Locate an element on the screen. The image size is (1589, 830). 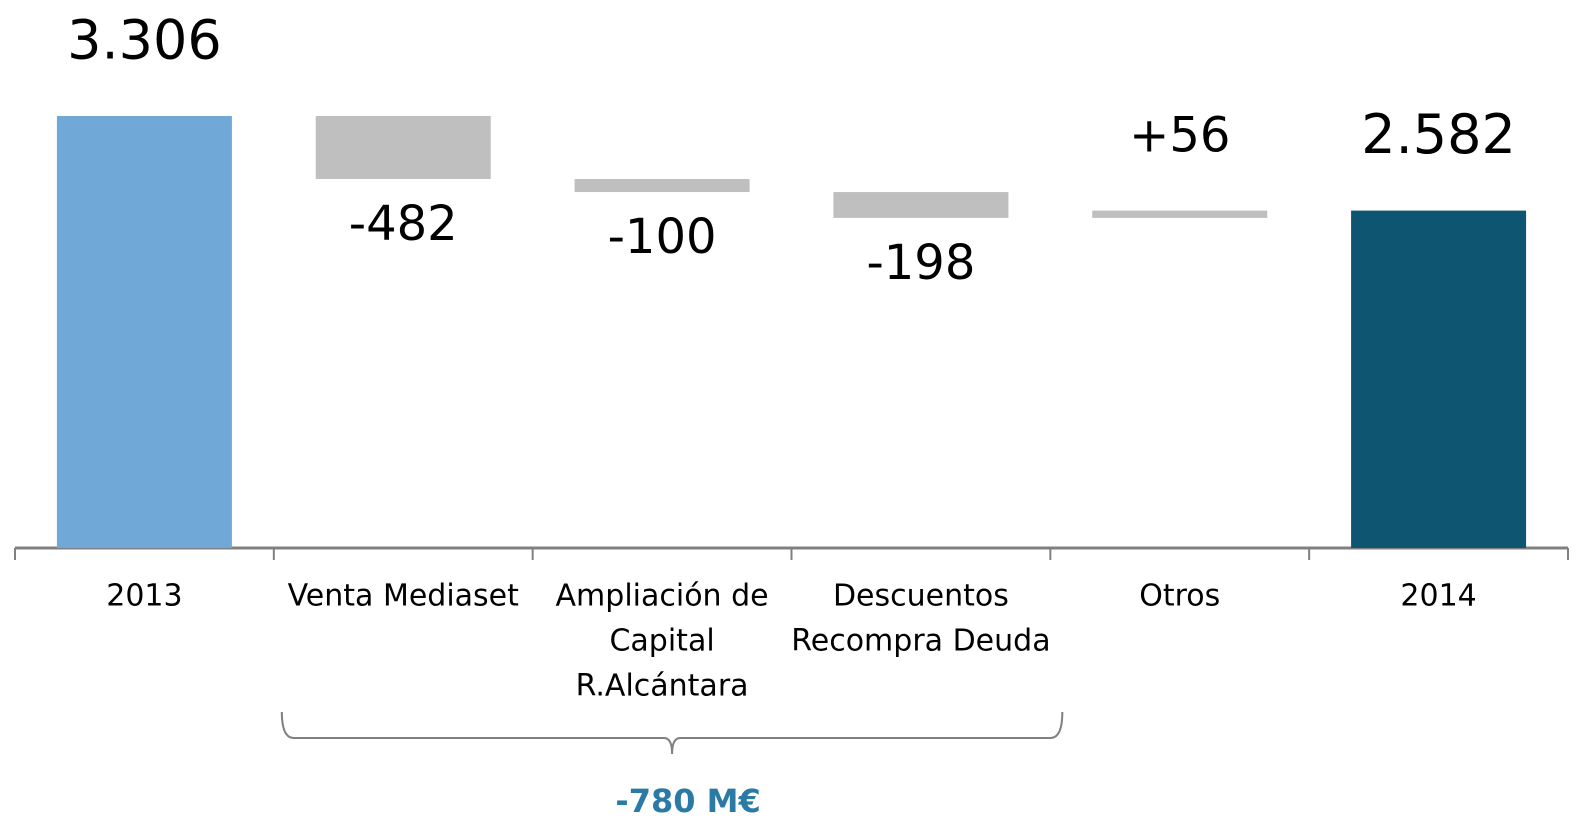
value-label: +56 is located at coordinates (1179, 136).